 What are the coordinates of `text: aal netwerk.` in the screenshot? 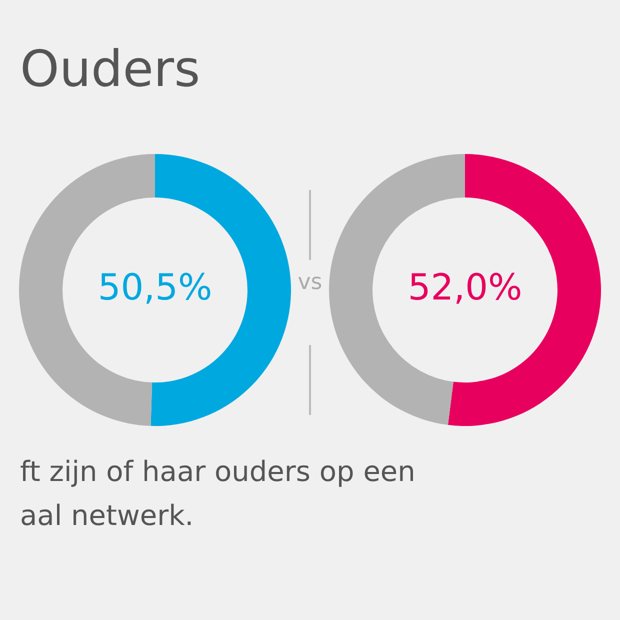 It's located at (107, 516).